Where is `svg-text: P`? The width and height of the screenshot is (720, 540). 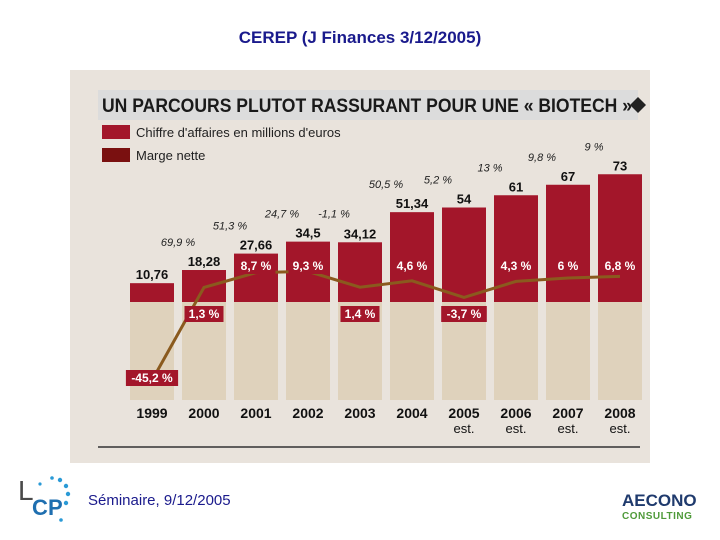
svg-text: P is located at coordinates (55, 507).